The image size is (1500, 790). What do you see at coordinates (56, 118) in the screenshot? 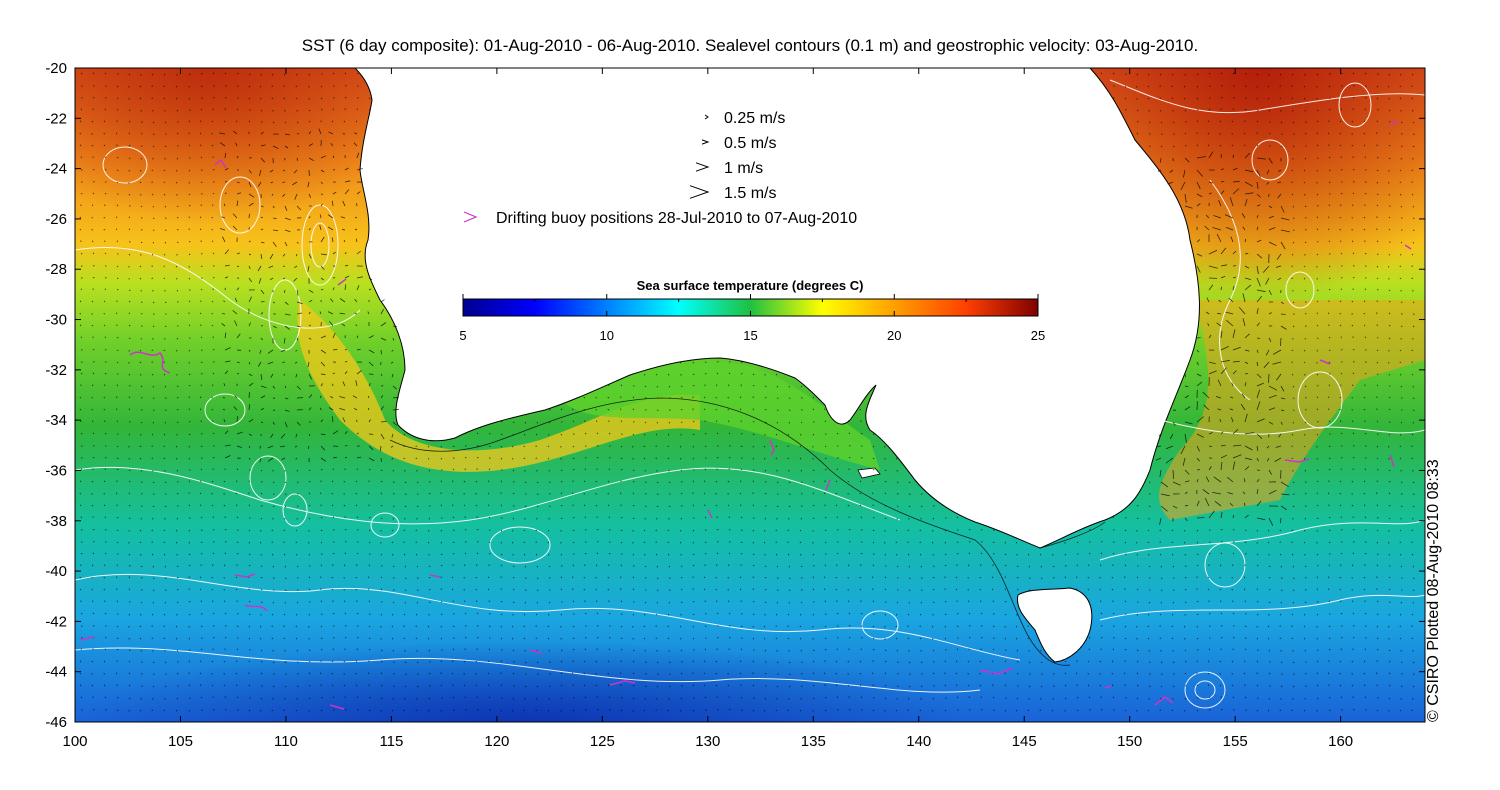
I see `y-tick-label: -22` at bounding box center [56, 118].